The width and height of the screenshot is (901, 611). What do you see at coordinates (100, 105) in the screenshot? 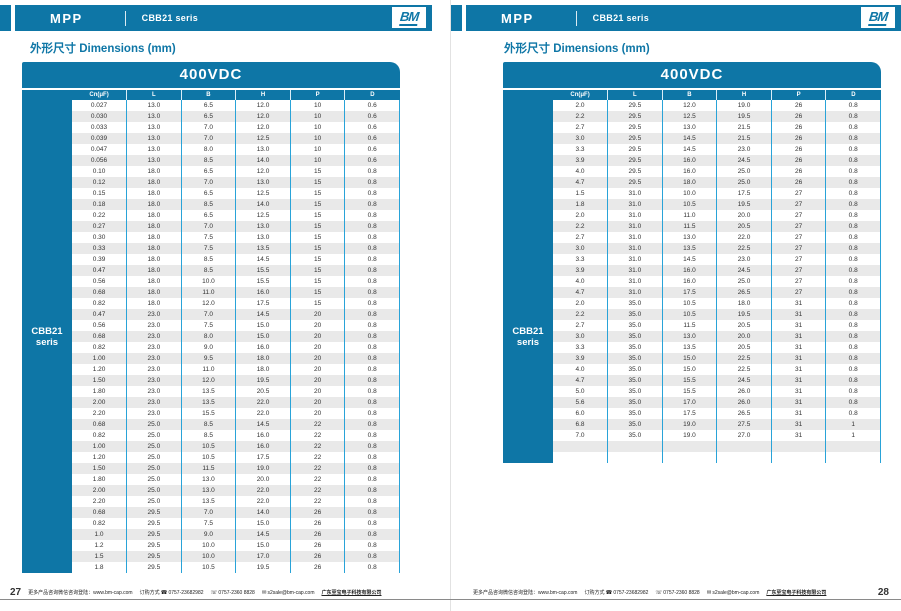
I see `table-cell: 0.027` at bounding box center [100, 105].